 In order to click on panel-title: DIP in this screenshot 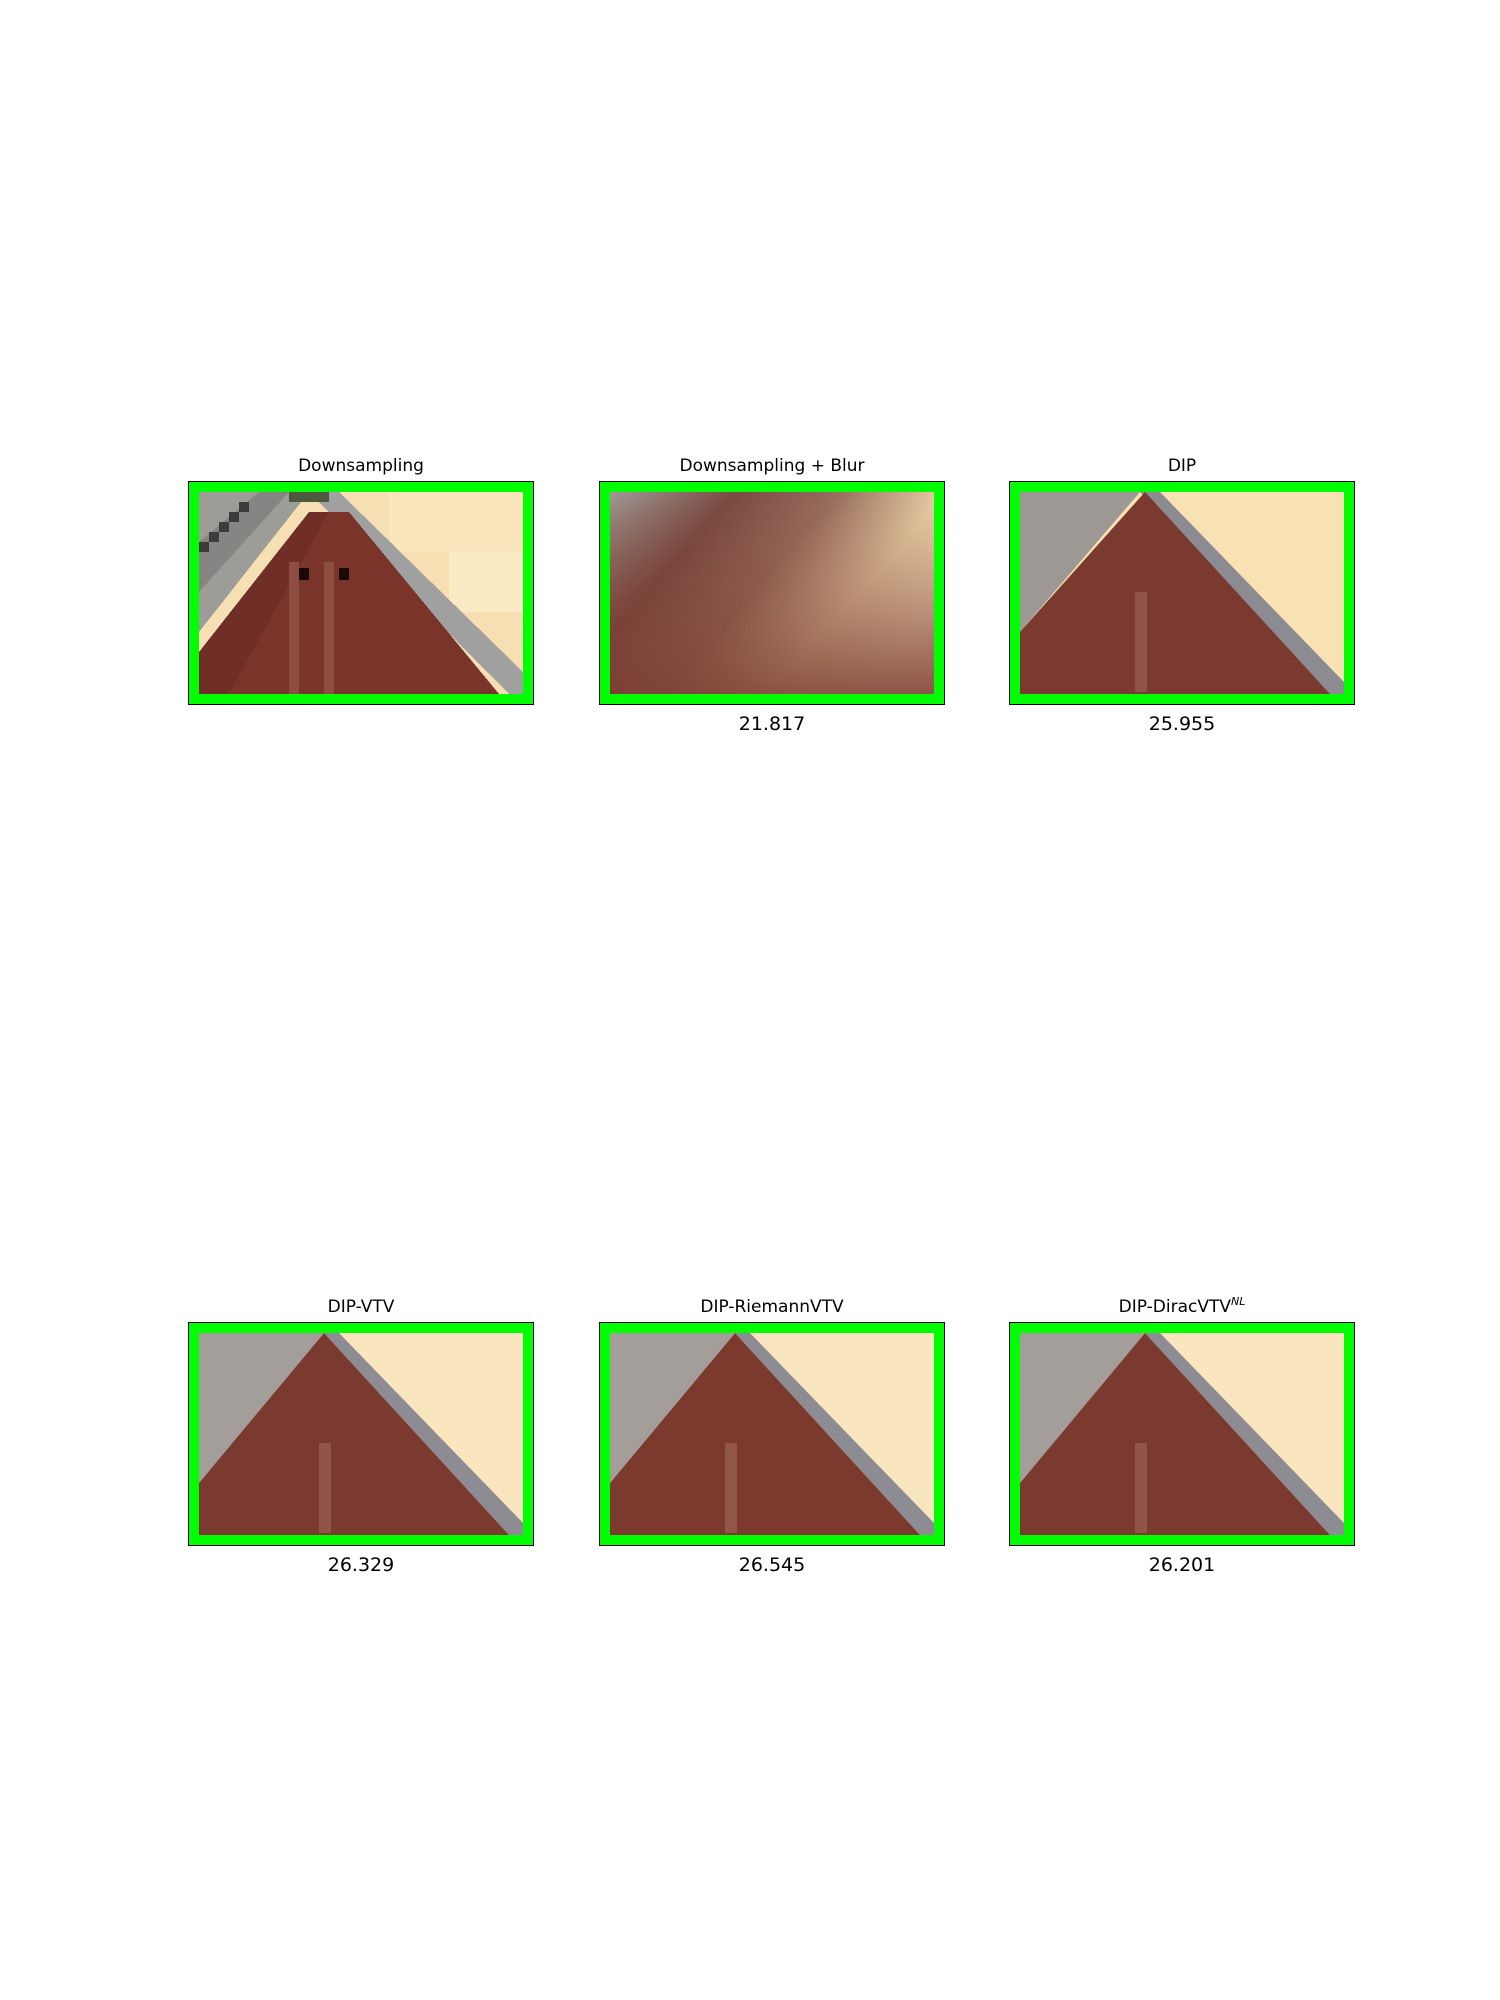, I will do `click(1182, 466)`.